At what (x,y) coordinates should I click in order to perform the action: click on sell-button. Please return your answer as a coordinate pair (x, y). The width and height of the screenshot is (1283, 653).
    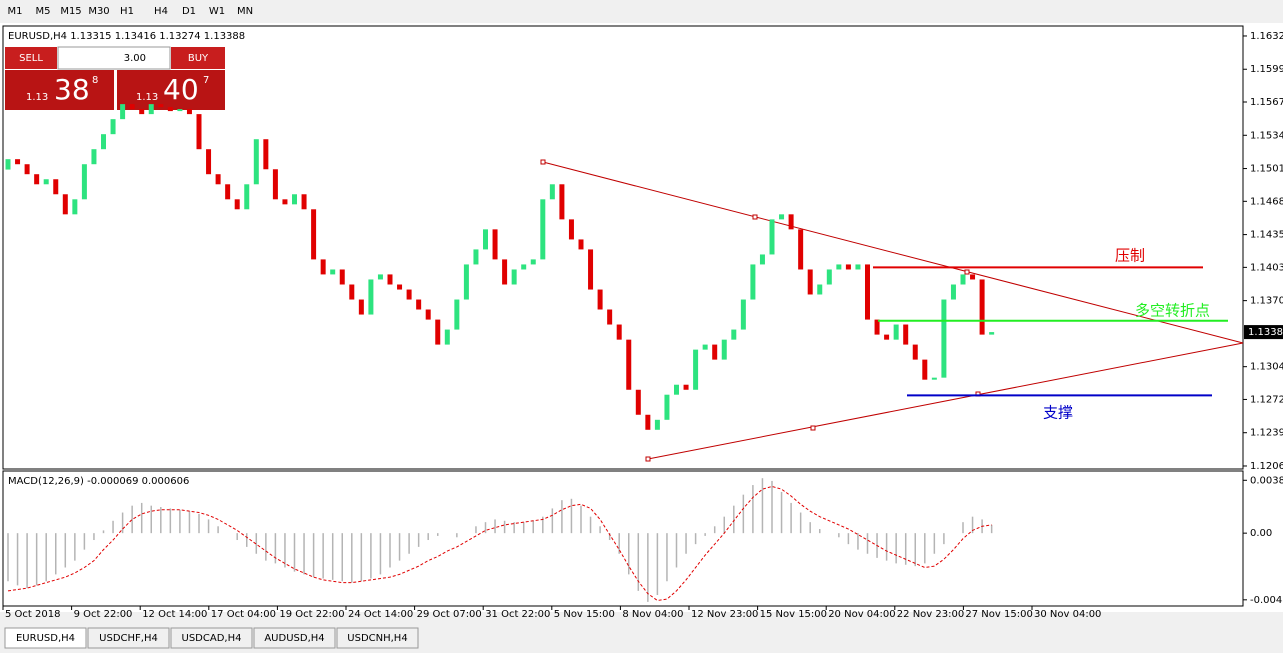
    Looking at the image, I should click on (31, 58).